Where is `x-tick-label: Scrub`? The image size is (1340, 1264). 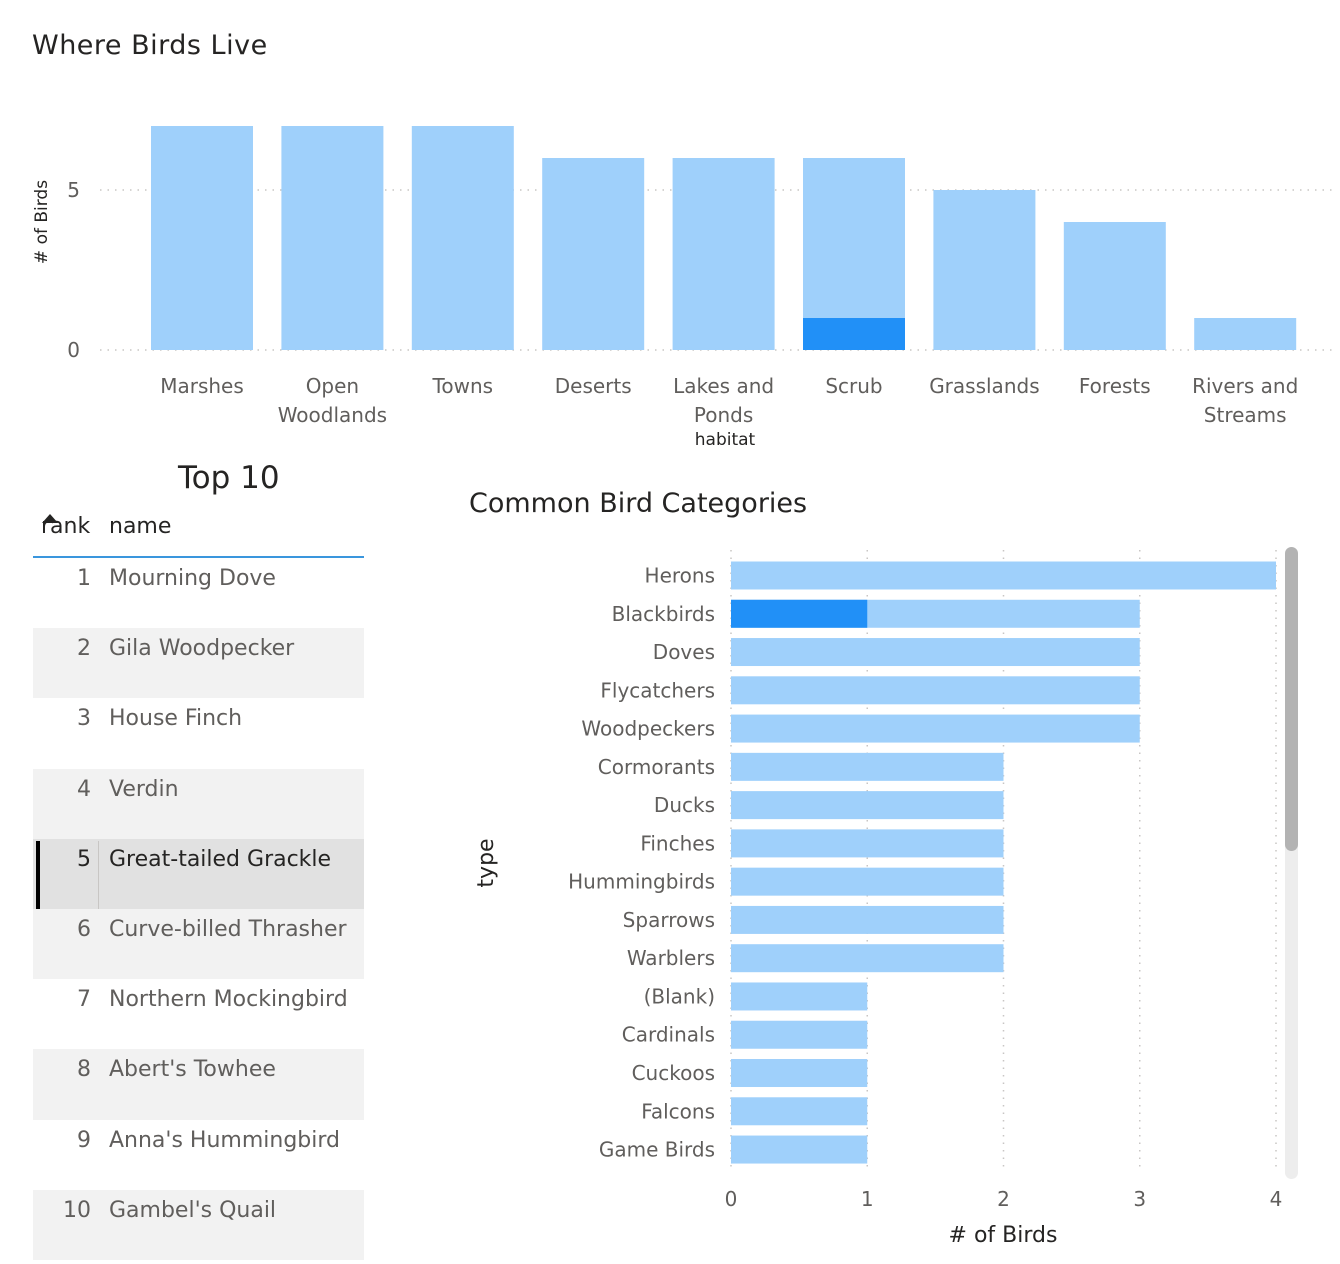 x-tick-label: Scrub is located at coordinates (853, 386).